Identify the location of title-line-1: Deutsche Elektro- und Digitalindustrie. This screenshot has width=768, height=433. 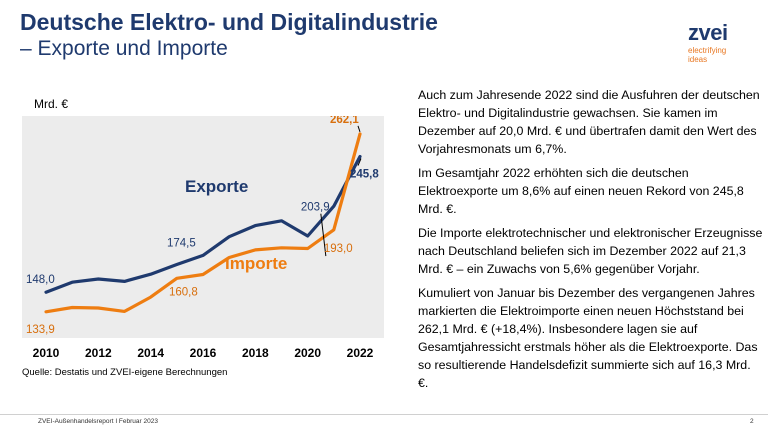
(229, 22).